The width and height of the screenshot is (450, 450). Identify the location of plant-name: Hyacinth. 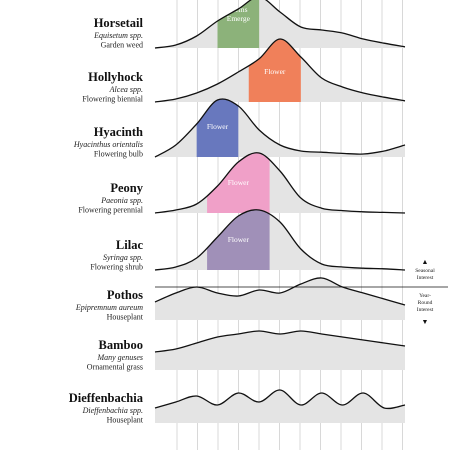
(118, 132).